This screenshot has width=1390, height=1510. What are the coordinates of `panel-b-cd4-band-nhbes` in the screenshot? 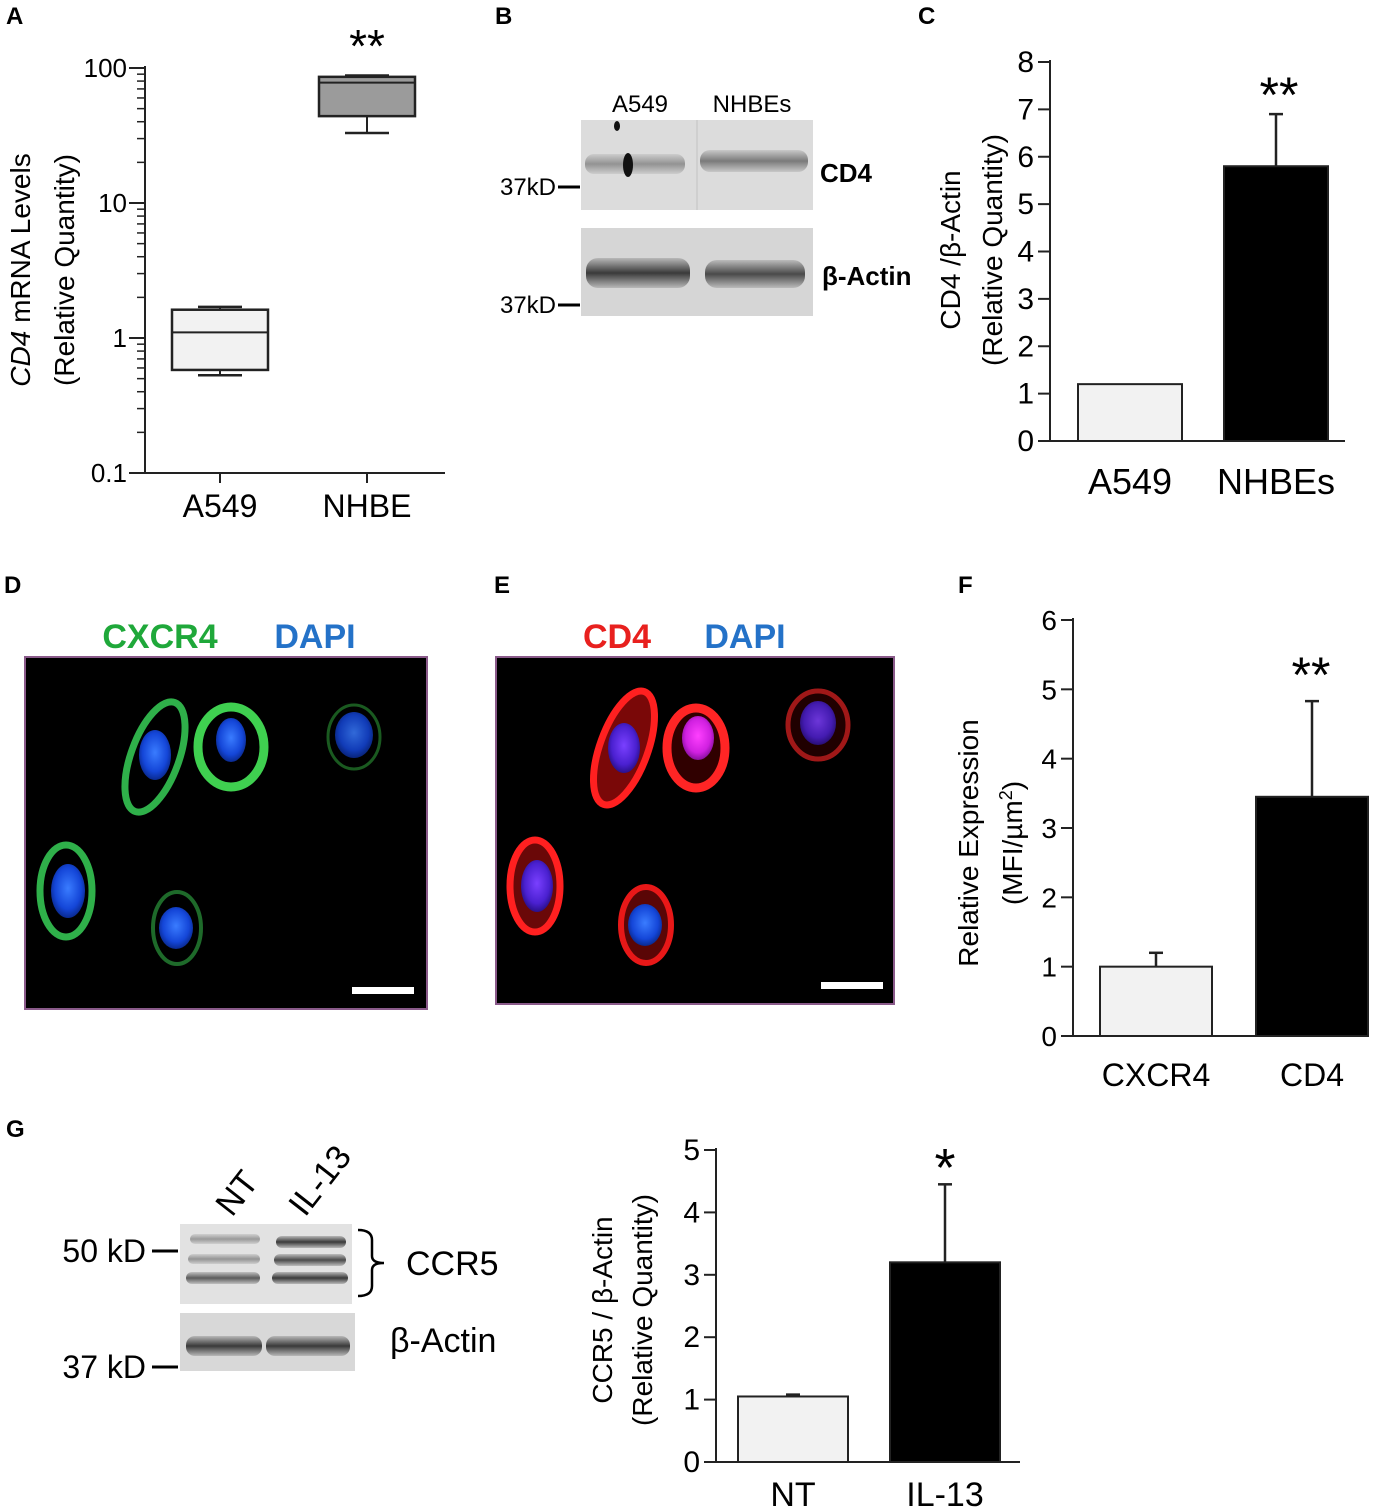 It's located at (754, 161).